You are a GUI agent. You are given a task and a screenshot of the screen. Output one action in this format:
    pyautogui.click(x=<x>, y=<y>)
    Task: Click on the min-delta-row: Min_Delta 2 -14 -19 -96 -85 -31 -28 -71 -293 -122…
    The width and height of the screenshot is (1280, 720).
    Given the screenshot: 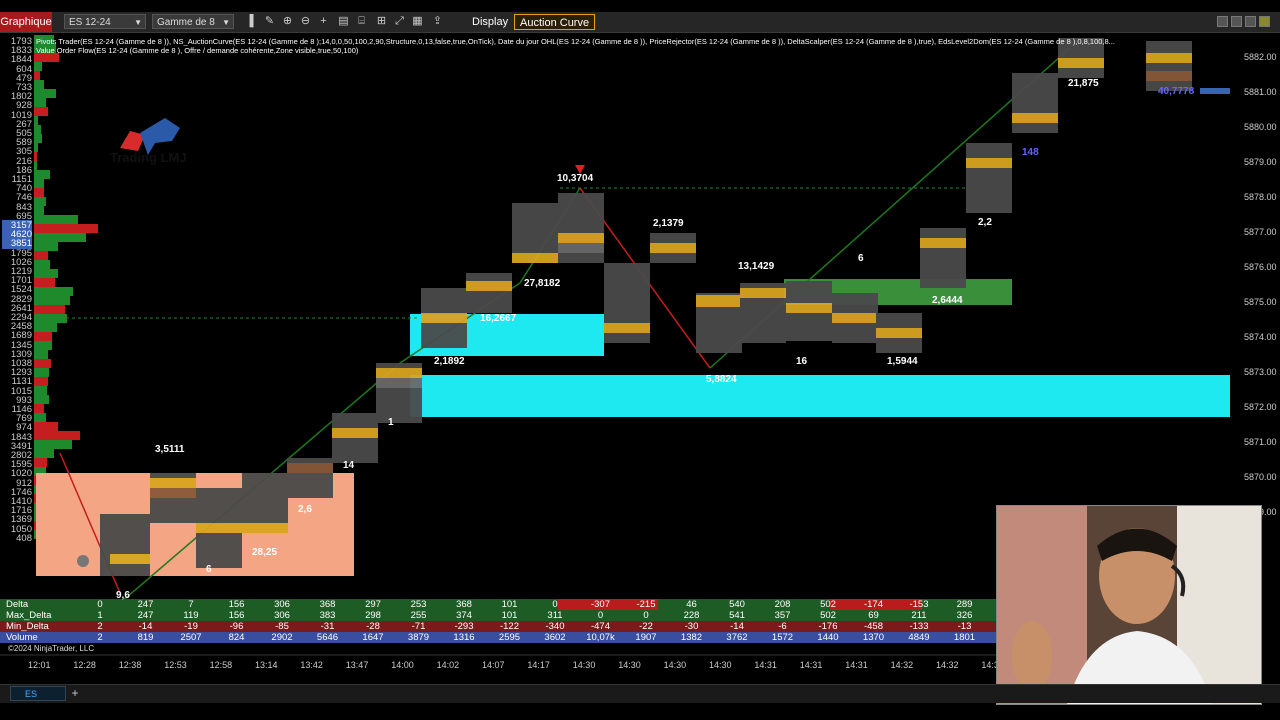 What is the action you would take?
    pyautogui.click(x=507, y=626)
    